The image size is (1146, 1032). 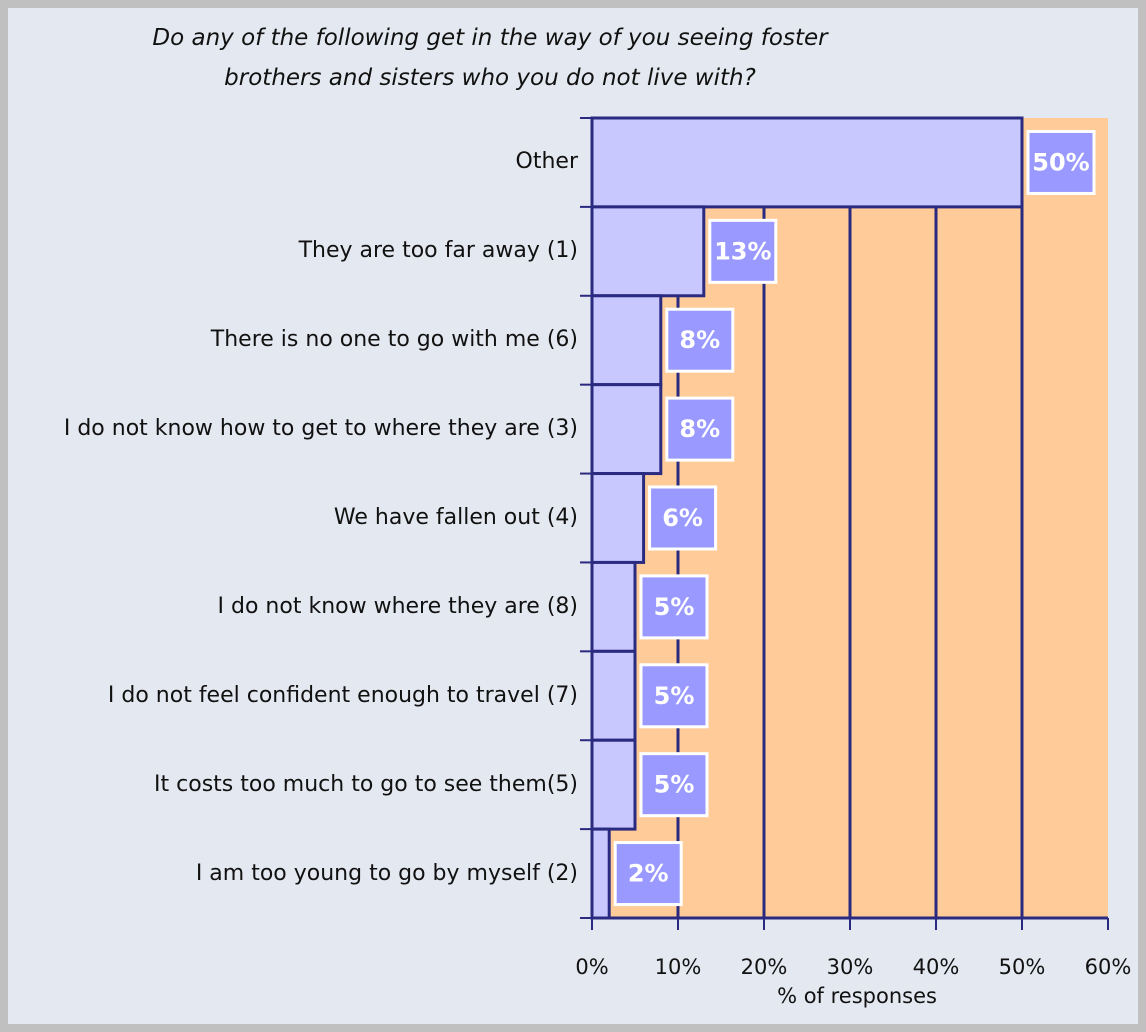 I want to click on x-tick-label: 60%, so click(x=1108, y=967).